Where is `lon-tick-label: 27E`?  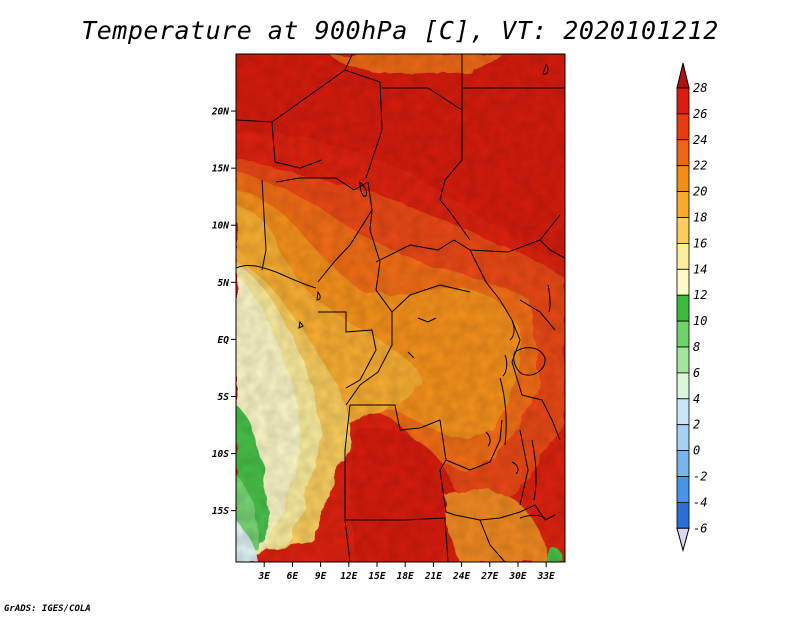
lon-tick-label: 27E is located at coordinates (489, 576).